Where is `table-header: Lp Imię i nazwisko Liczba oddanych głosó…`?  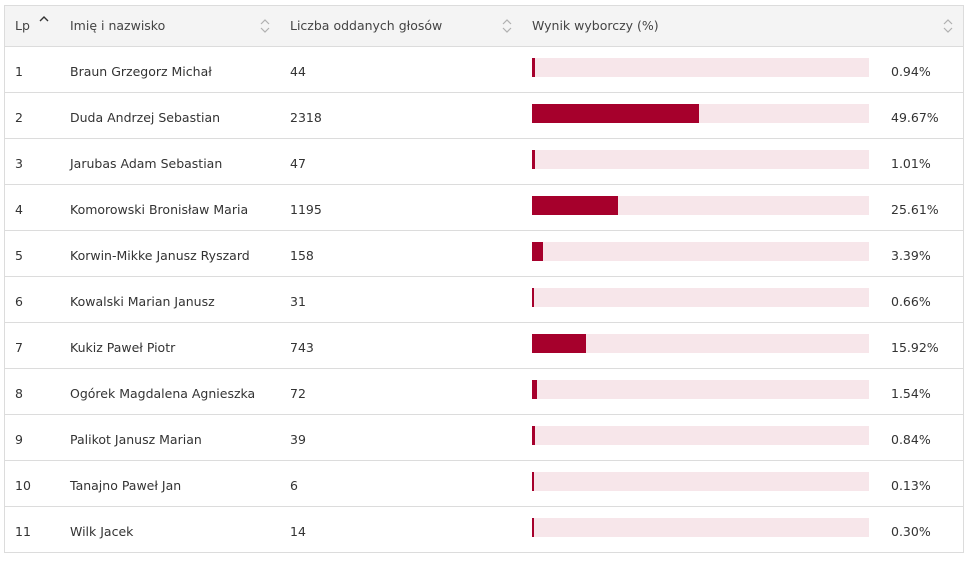 table-header: Lp Imię i nazwisko Liczba oddanych głosó… is located at coordinates (484, 26).